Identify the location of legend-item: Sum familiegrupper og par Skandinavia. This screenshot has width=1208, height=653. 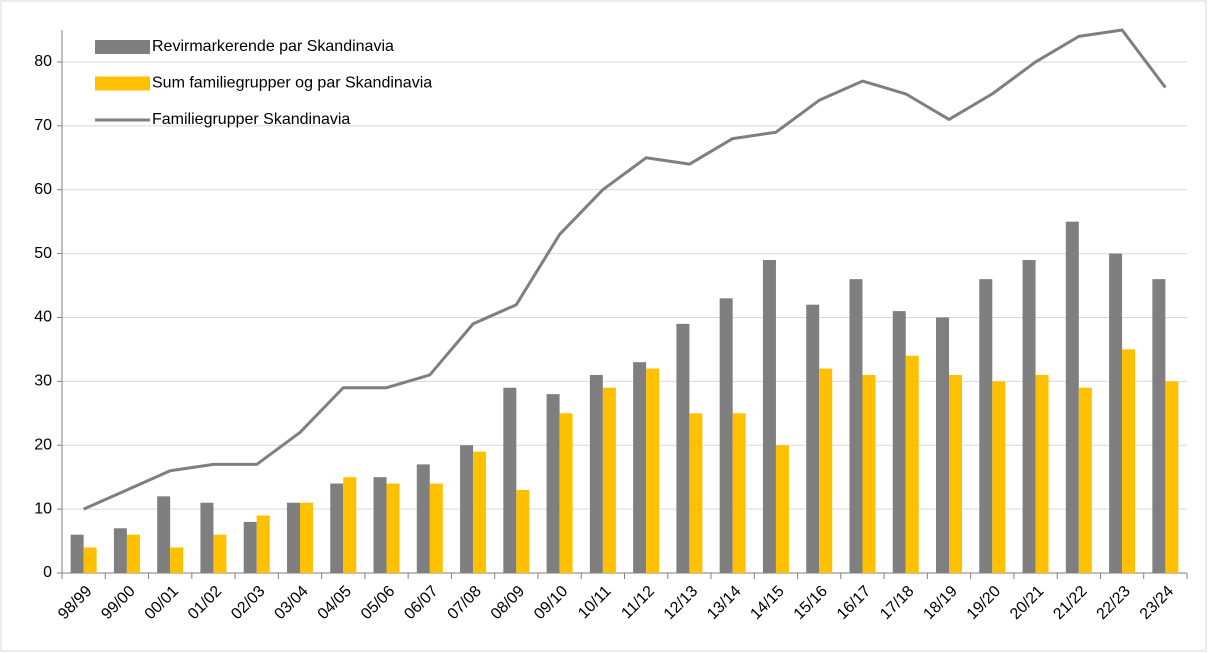
(263, 83).